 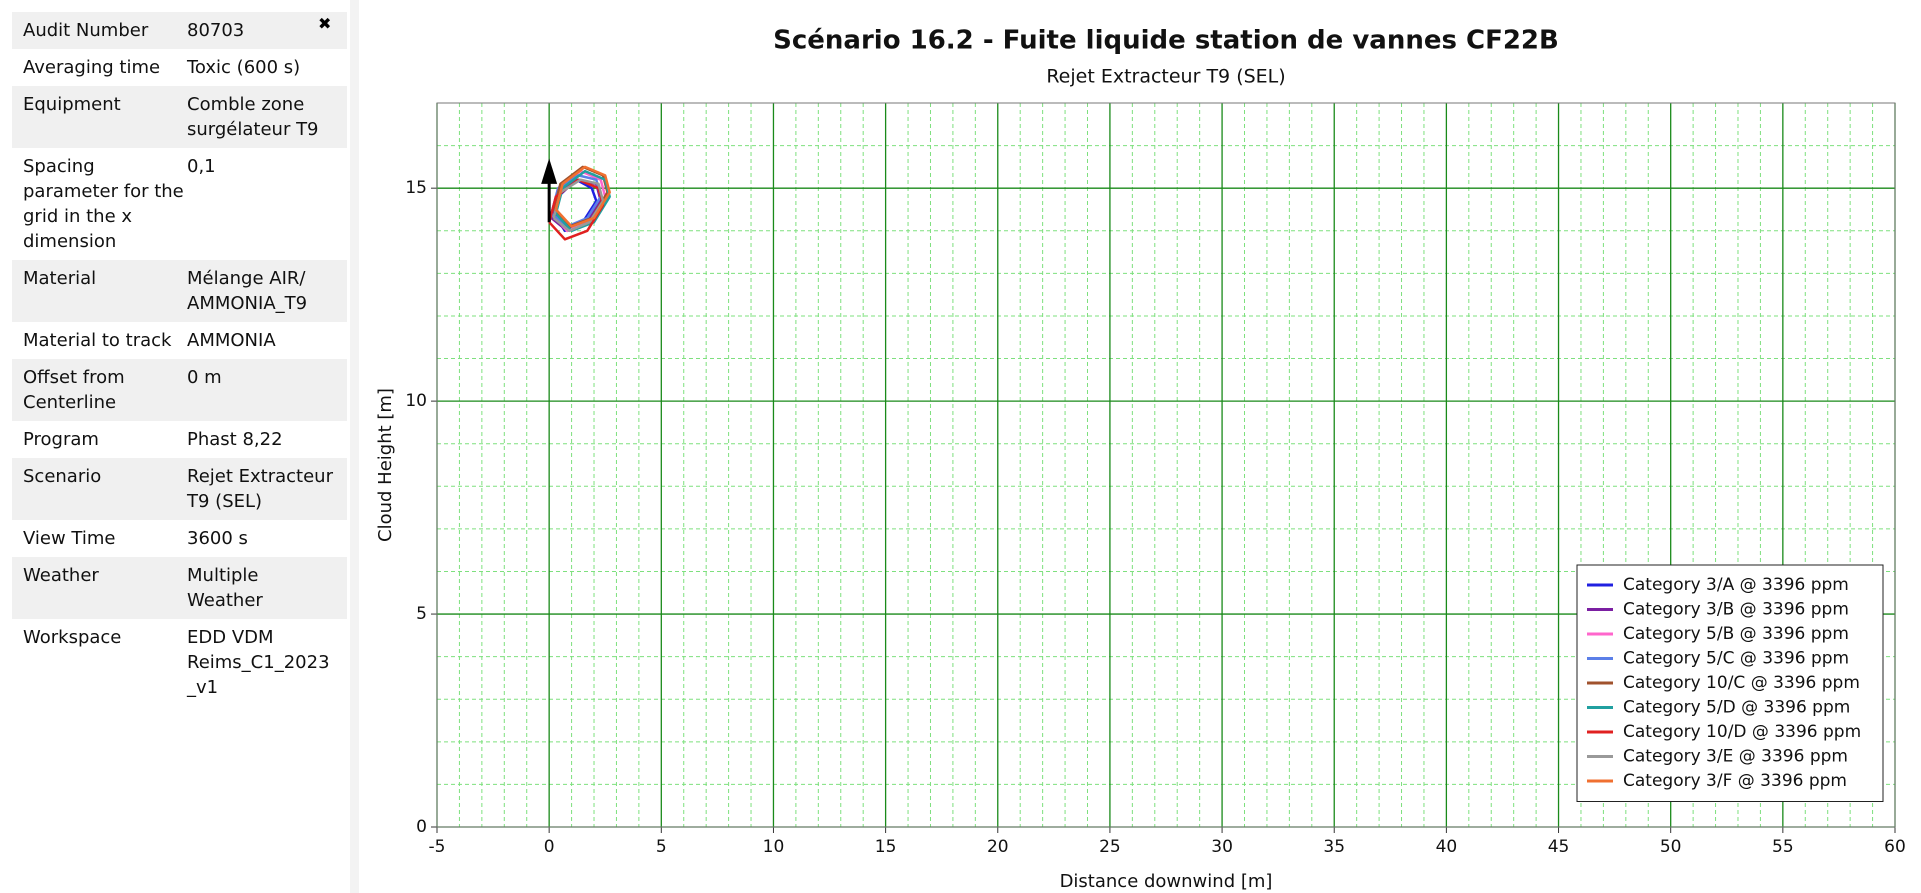 What do you see at coordinates (258, 662) in the screenshot?
I see `property-value: EDD VDM Reims_C1_2023_v1` at bounding box center [258, 662].